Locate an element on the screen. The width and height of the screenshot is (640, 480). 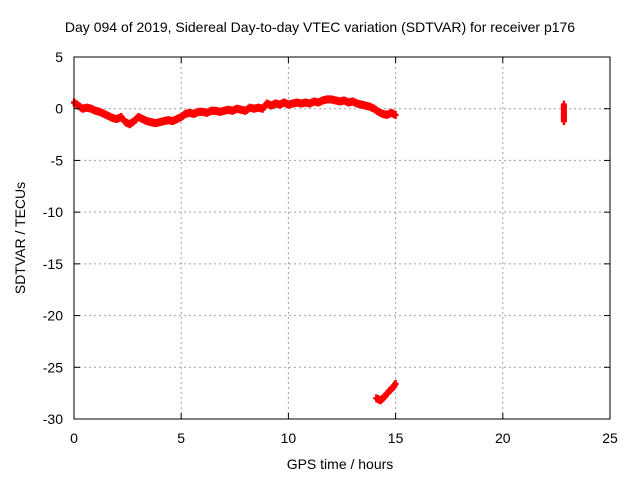
x-tick-label: 25 is located at coordinates (610, 438).